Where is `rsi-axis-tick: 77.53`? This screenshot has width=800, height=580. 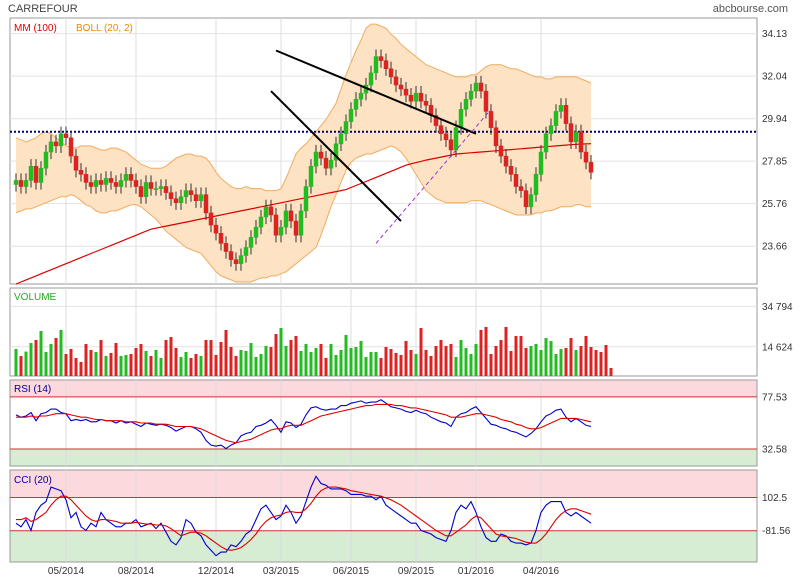 rsi-axis-tick: 77.53 is located at coordinates (774, 397).